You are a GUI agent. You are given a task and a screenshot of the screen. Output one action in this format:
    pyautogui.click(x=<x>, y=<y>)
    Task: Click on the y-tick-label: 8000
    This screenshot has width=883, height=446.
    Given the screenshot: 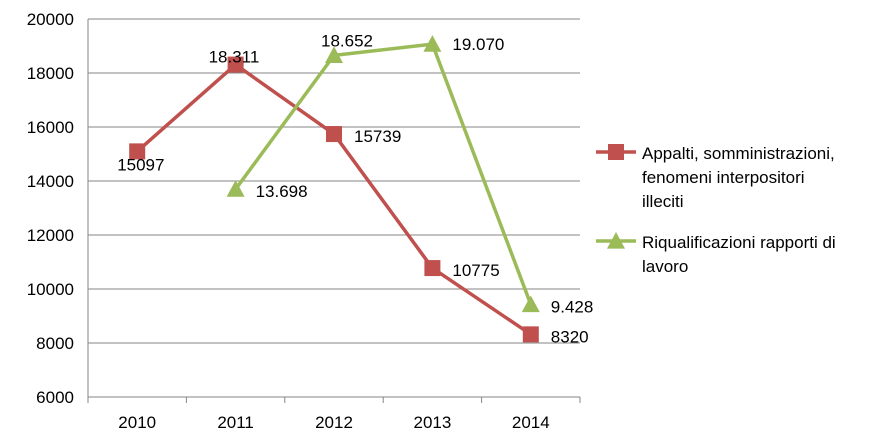 What is the action you would take?
    pyautogui.click(x=55, y=343)
    